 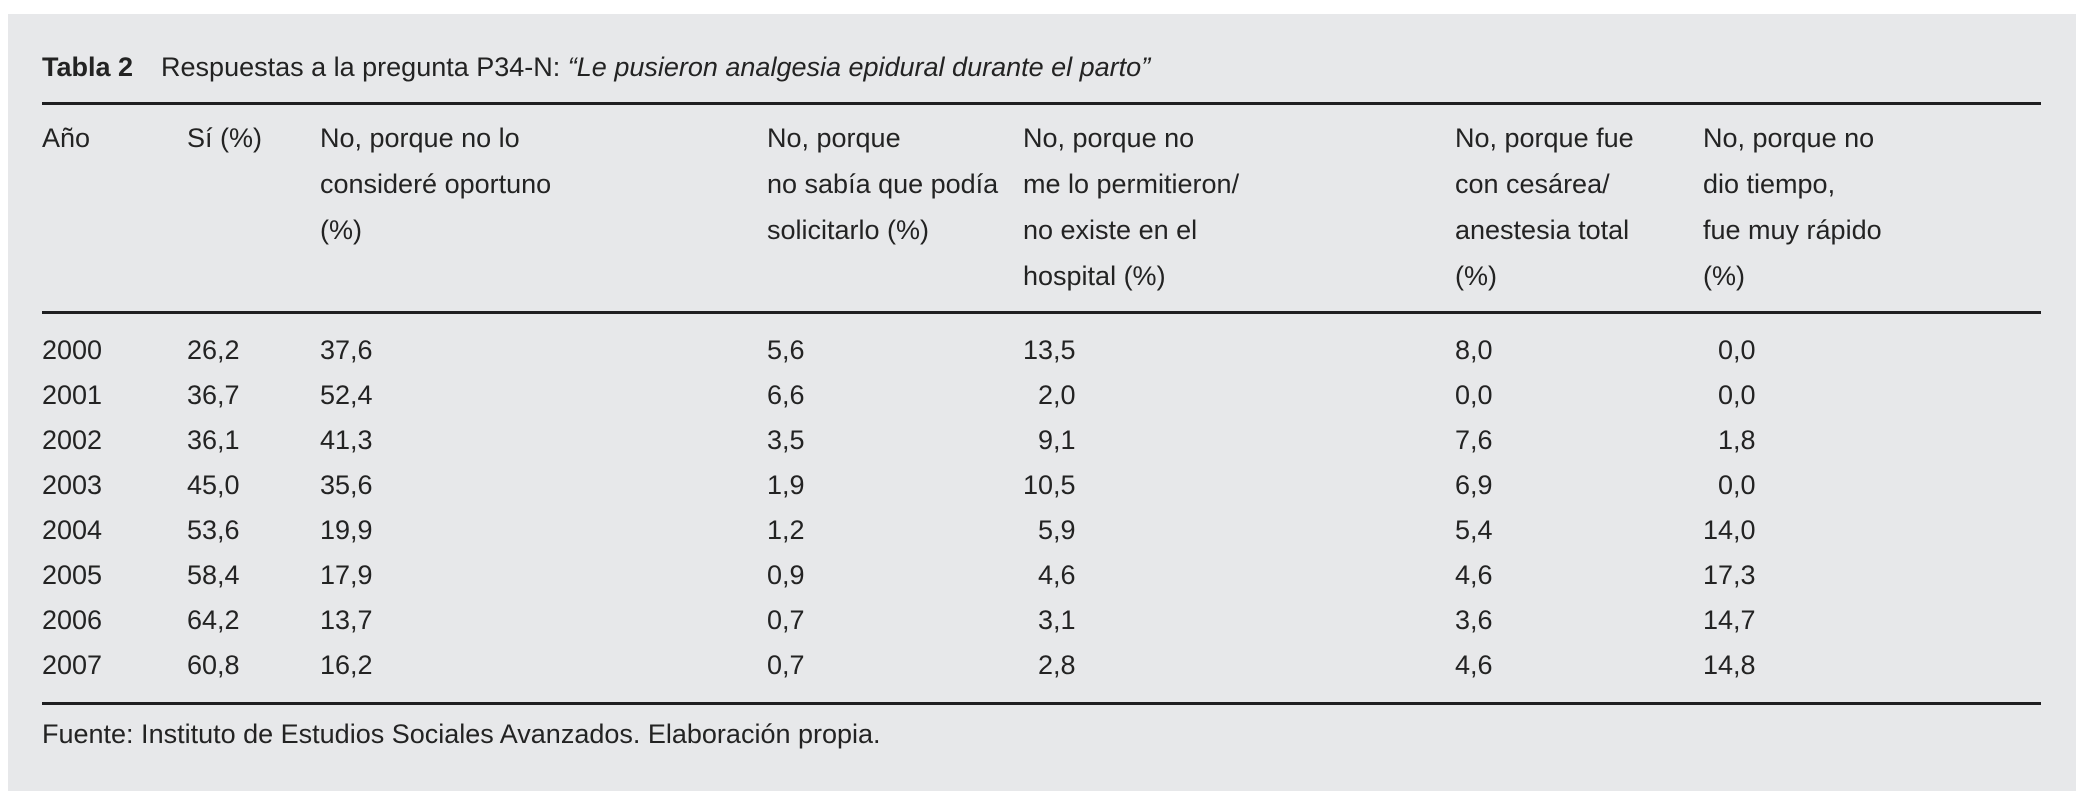 I want to click on year-cell: 2004, so click(x=72, y=530).